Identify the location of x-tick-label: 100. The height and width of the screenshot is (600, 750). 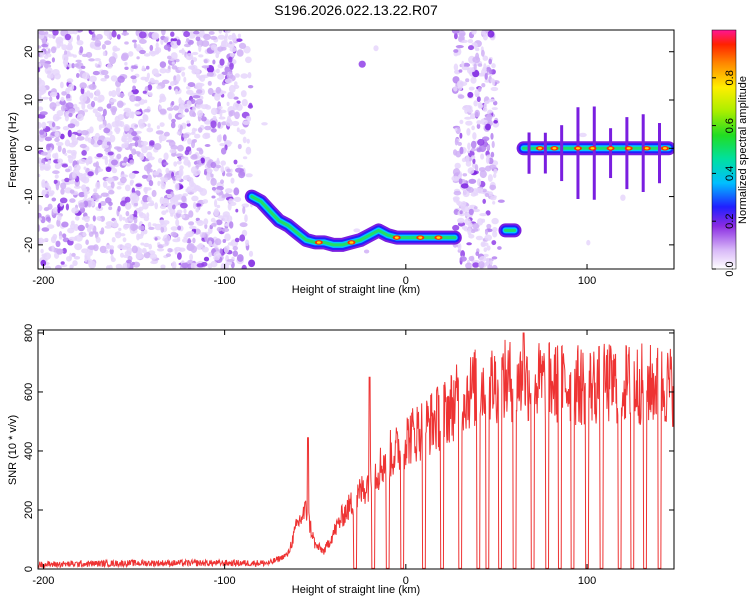
(587, 581).